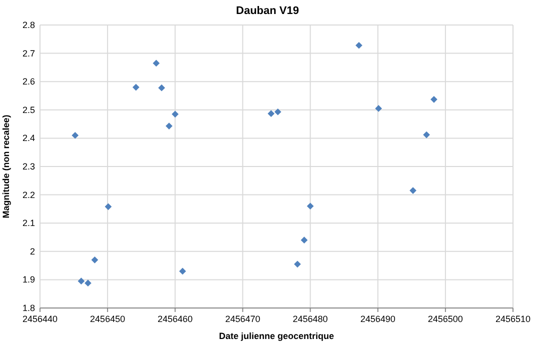 Image resolution: width=535 pixels, height=345 pixels. I want to click on y-tick-label: 2, so click(32, 251).